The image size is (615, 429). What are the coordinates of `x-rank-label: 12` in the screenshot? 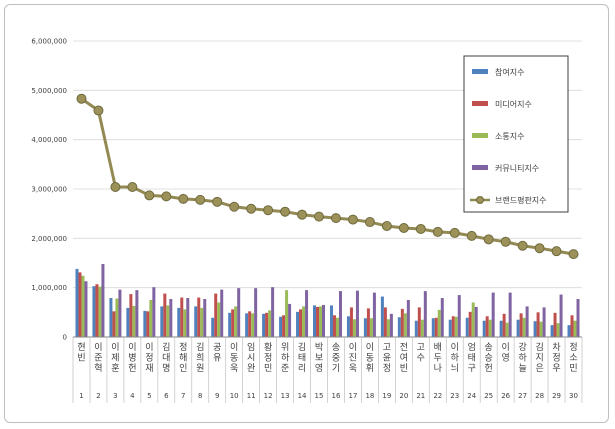 It's located at (268, 396).